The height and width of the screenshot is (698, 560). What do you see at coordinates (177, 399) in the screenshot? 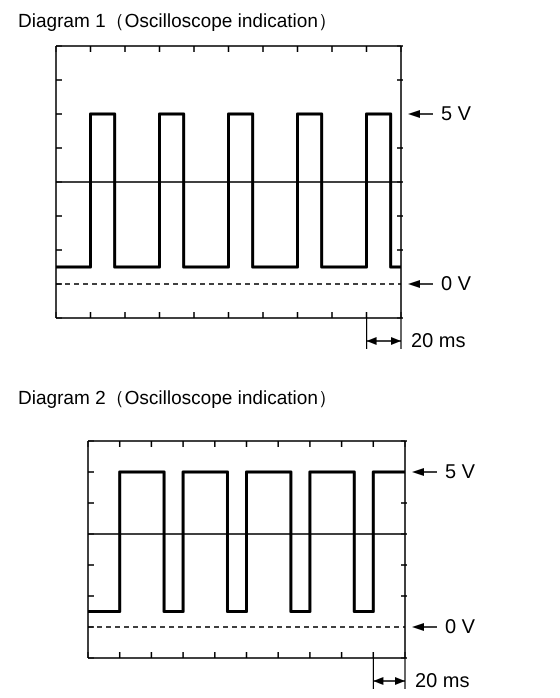
I see `chart-title: Diagram 2（Oscilloscope indication）` at bounding box center [177, 399].